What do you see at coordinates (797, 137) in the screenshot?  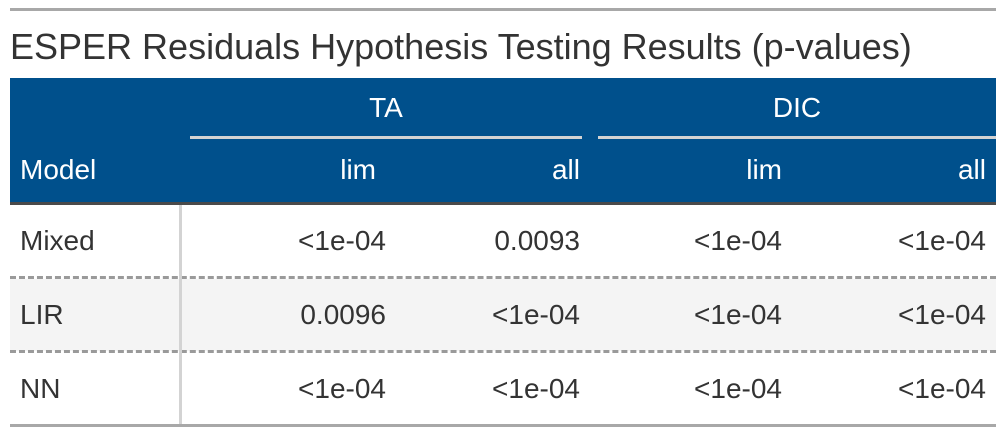 I see `spanner-dic-underline` at bounding box center [797, 137].